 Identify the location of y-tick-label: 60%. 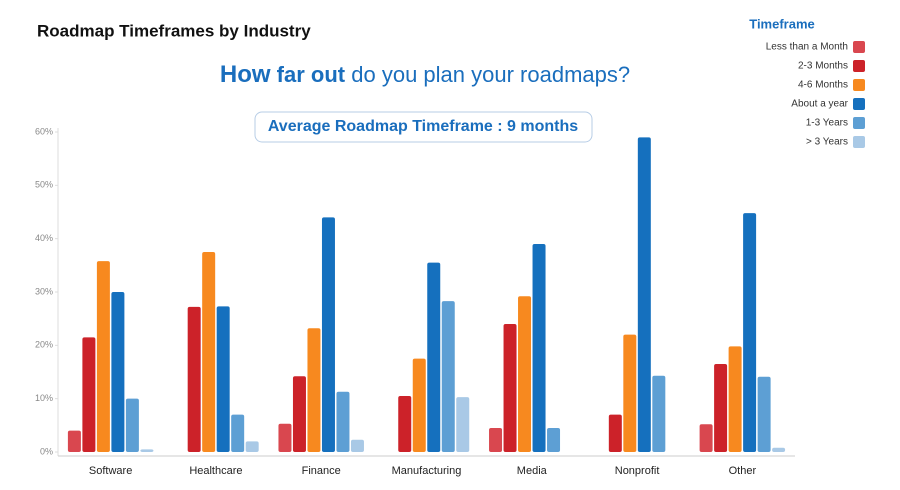
(44, 131).